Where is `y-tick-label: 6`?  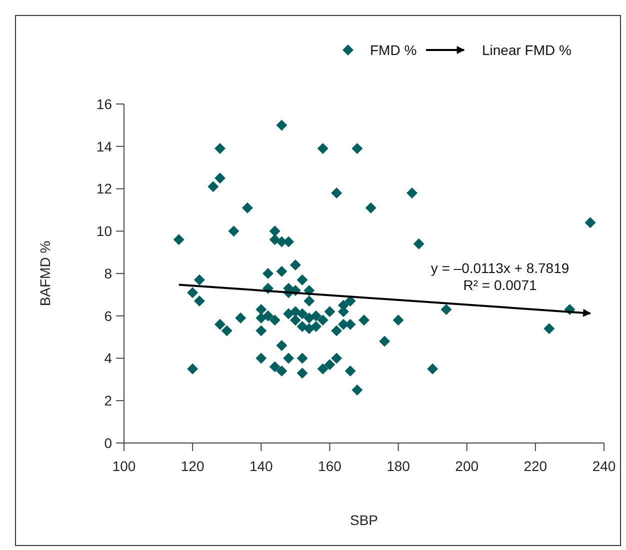 y-tick-label: 6 is located at coordinates (108, 316).